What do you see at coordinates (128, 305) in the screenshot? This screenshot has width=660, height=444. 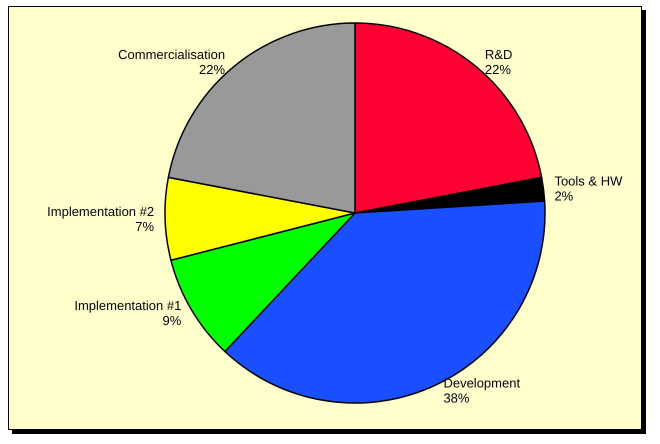 I see `slice-label: Implementation #1` at bounding box center [128, 305].